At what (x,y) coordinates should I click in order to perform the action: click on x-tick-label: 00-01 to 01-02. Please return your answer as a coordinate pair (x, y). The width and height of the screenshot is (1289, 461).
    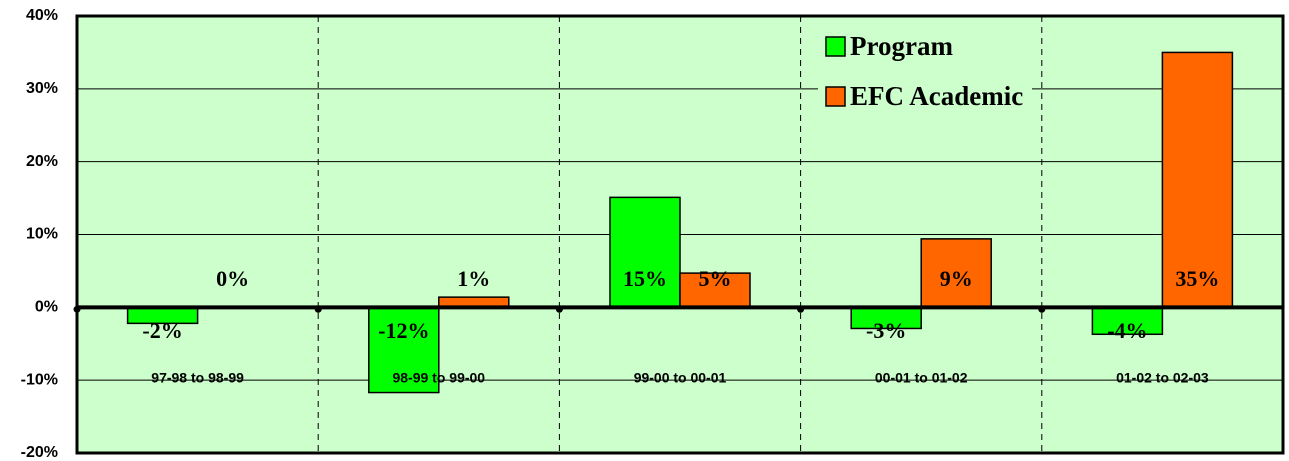
    Looking at the image, I should click on (921, 378).